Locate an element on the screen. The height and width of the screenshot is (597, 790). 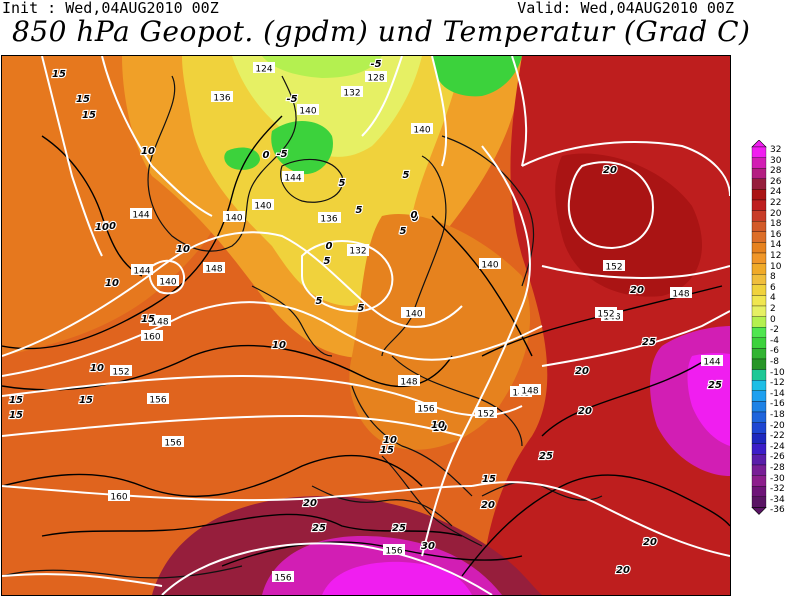
svg-text: 124 is located at coordinates (263, 70).